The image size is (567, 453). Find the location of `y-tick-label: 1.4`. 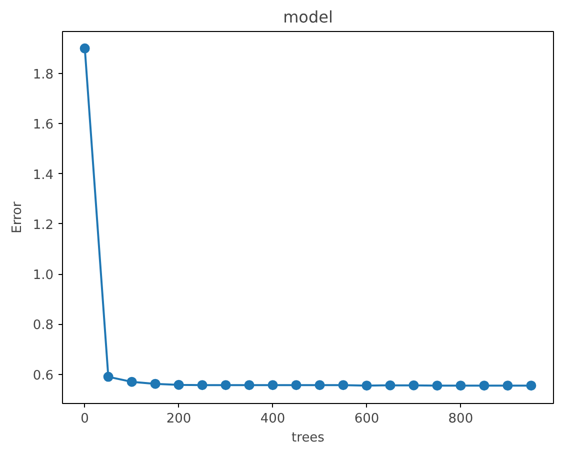

y-tick-label: 1.4 is located at coordinates (43, 175).